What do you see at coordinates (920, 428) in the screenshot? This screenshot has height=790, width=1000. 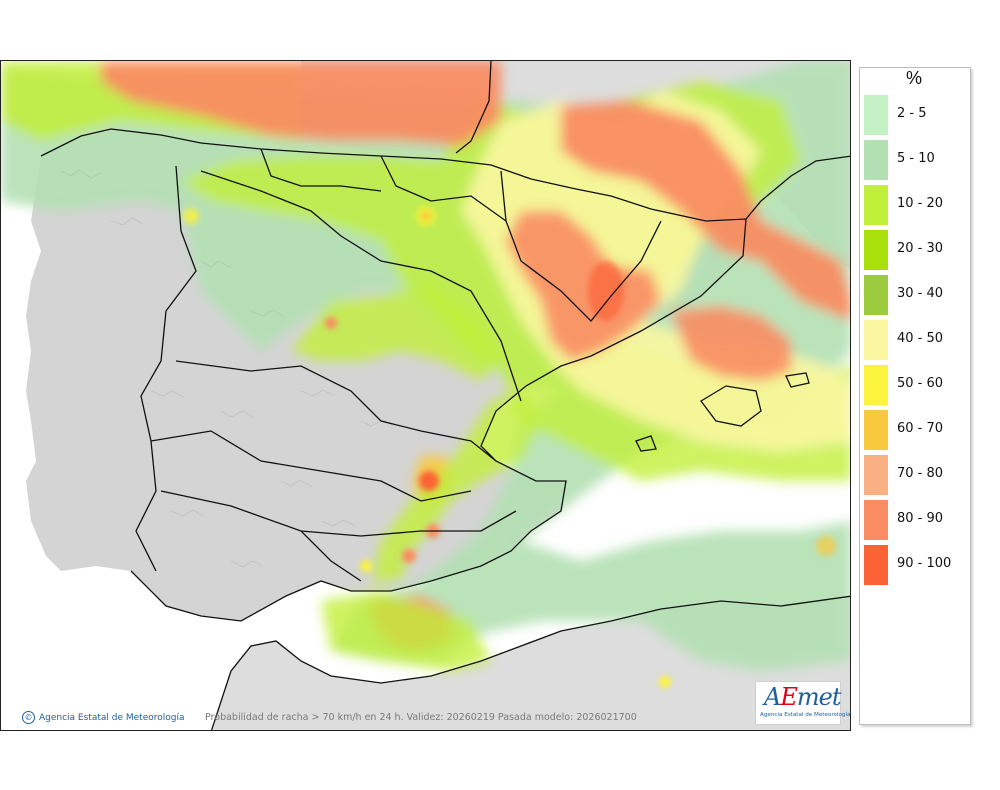 I see `legend-label: 60 - 70` at bounding box center [920, 428].